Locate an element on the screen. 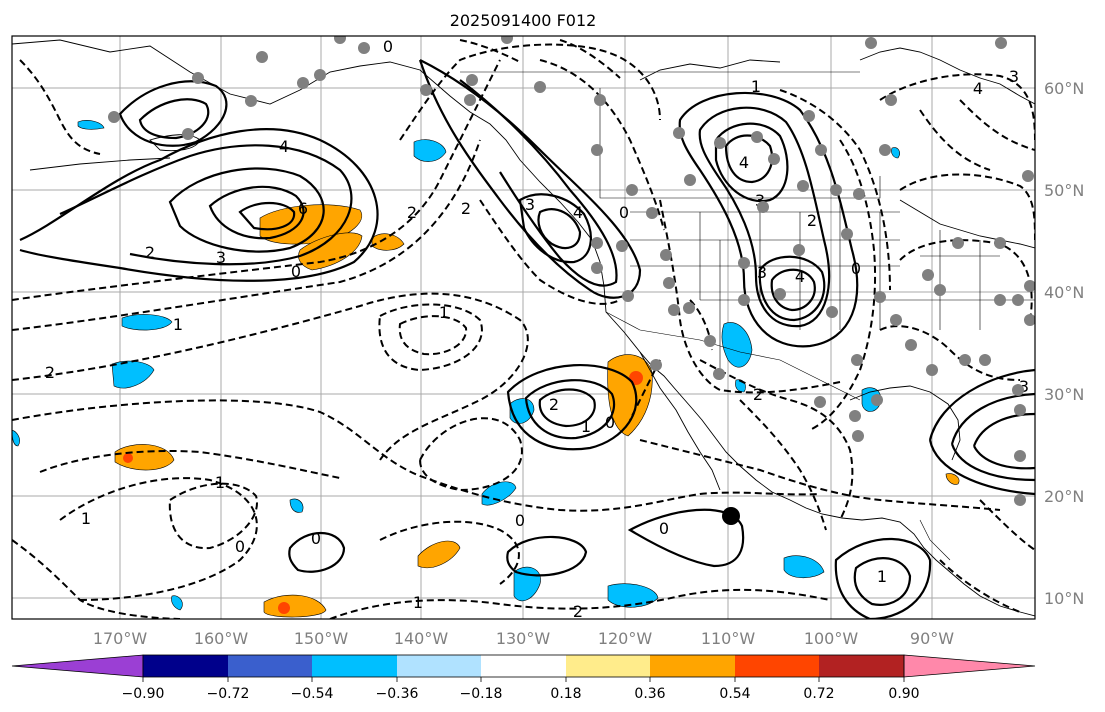 The image size is (1105, 712). latitude-labels: 60°N 50°N 40°N 30°N 20°N 10°N is located at coordinates (1064, 343).